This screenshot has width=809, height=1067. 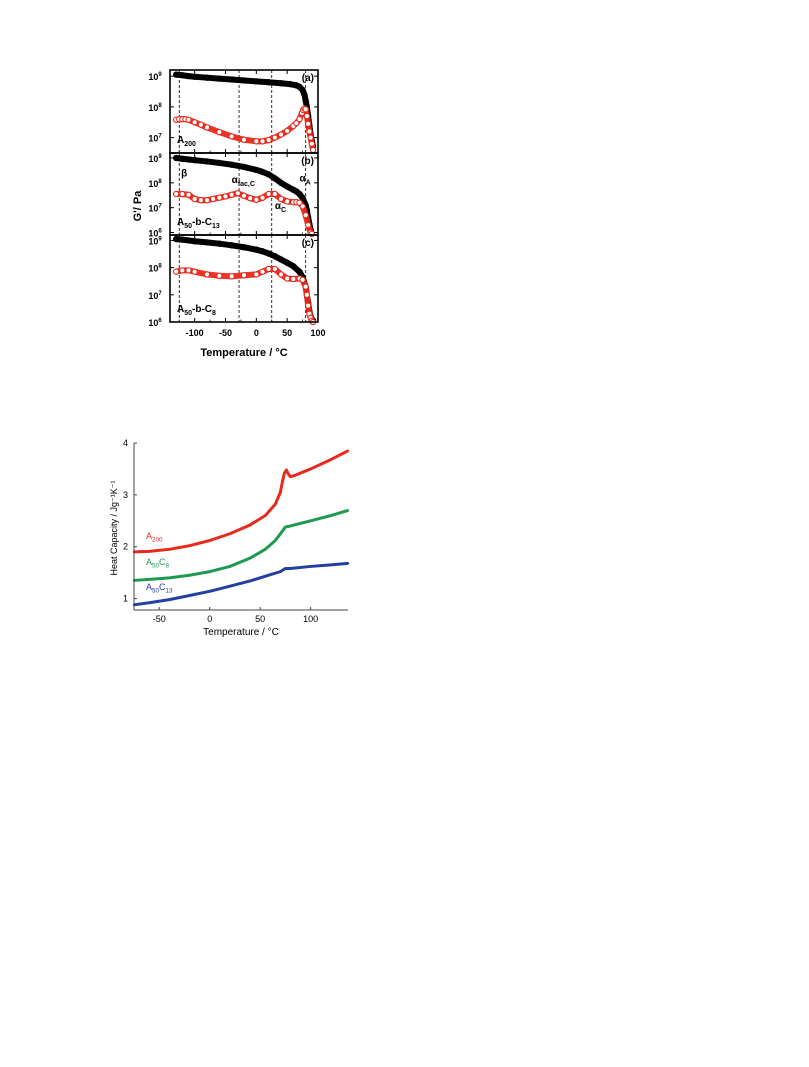 I want to click on peak-annotation-part: A, so click(x=308, y=183).